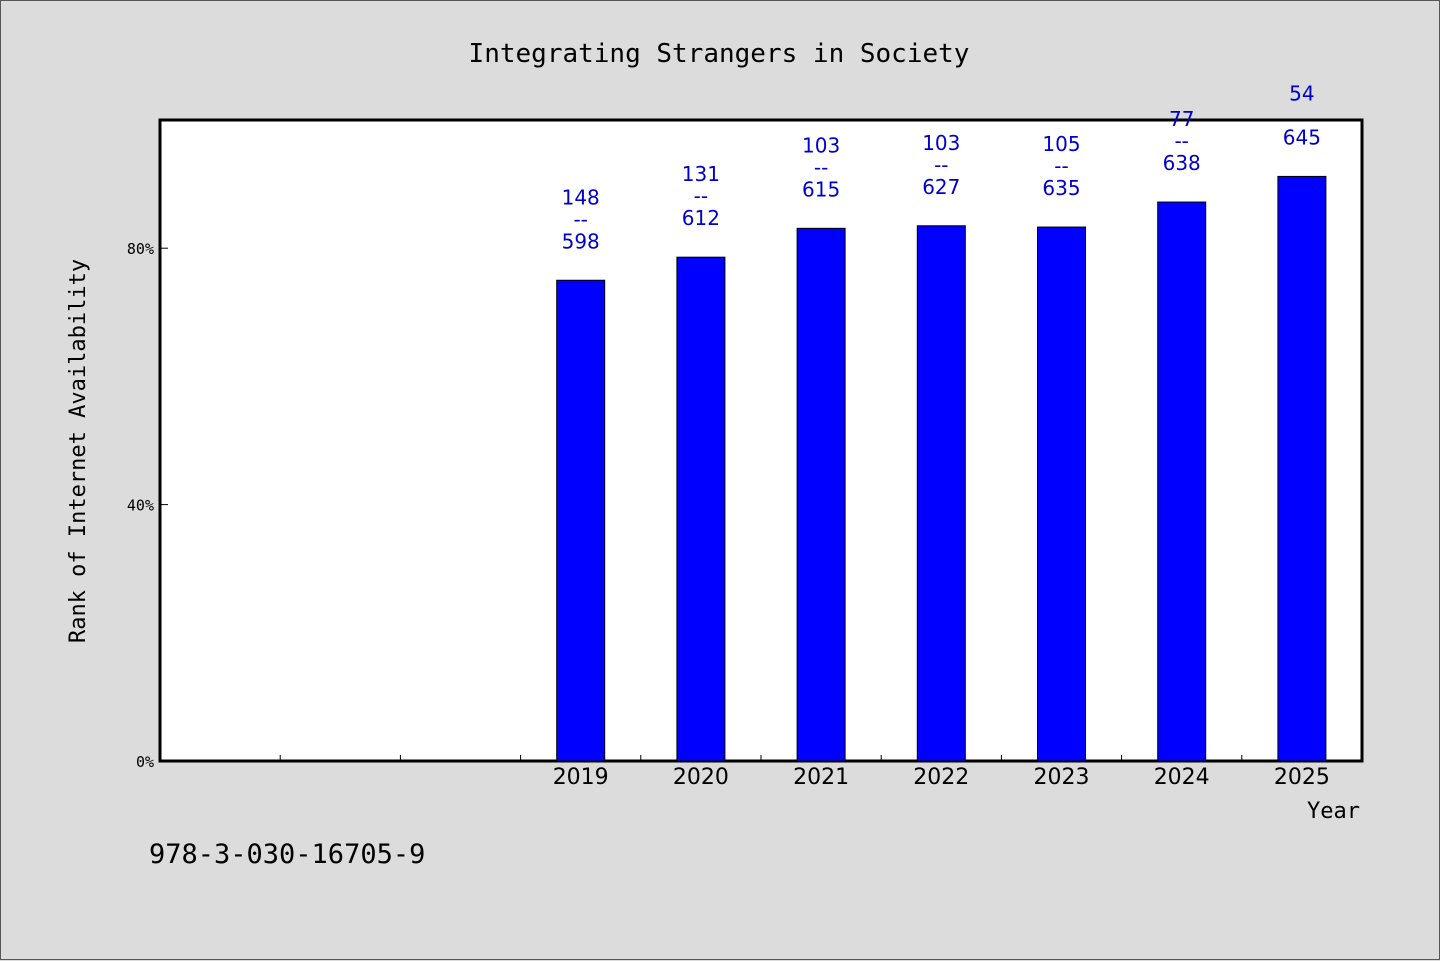  What do you see at coordinates (1301, 93) in the screenshot?
I see `data-label-top: 54` at bounding box center [1301, 93].